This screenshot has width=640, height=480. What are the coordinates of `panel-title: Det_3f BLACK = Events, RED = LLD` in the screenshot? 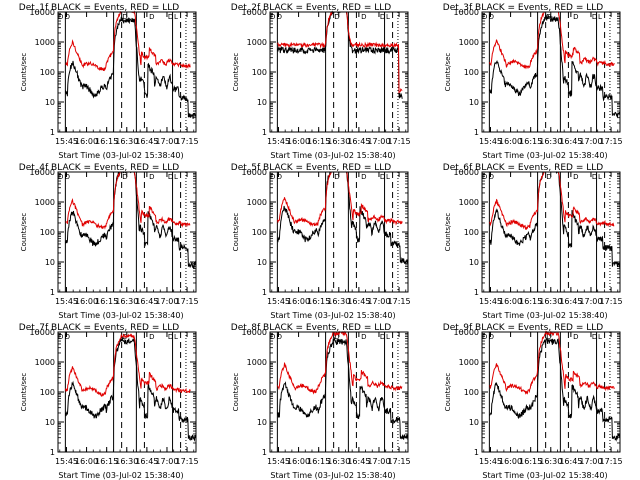 It's located at (523, 8).